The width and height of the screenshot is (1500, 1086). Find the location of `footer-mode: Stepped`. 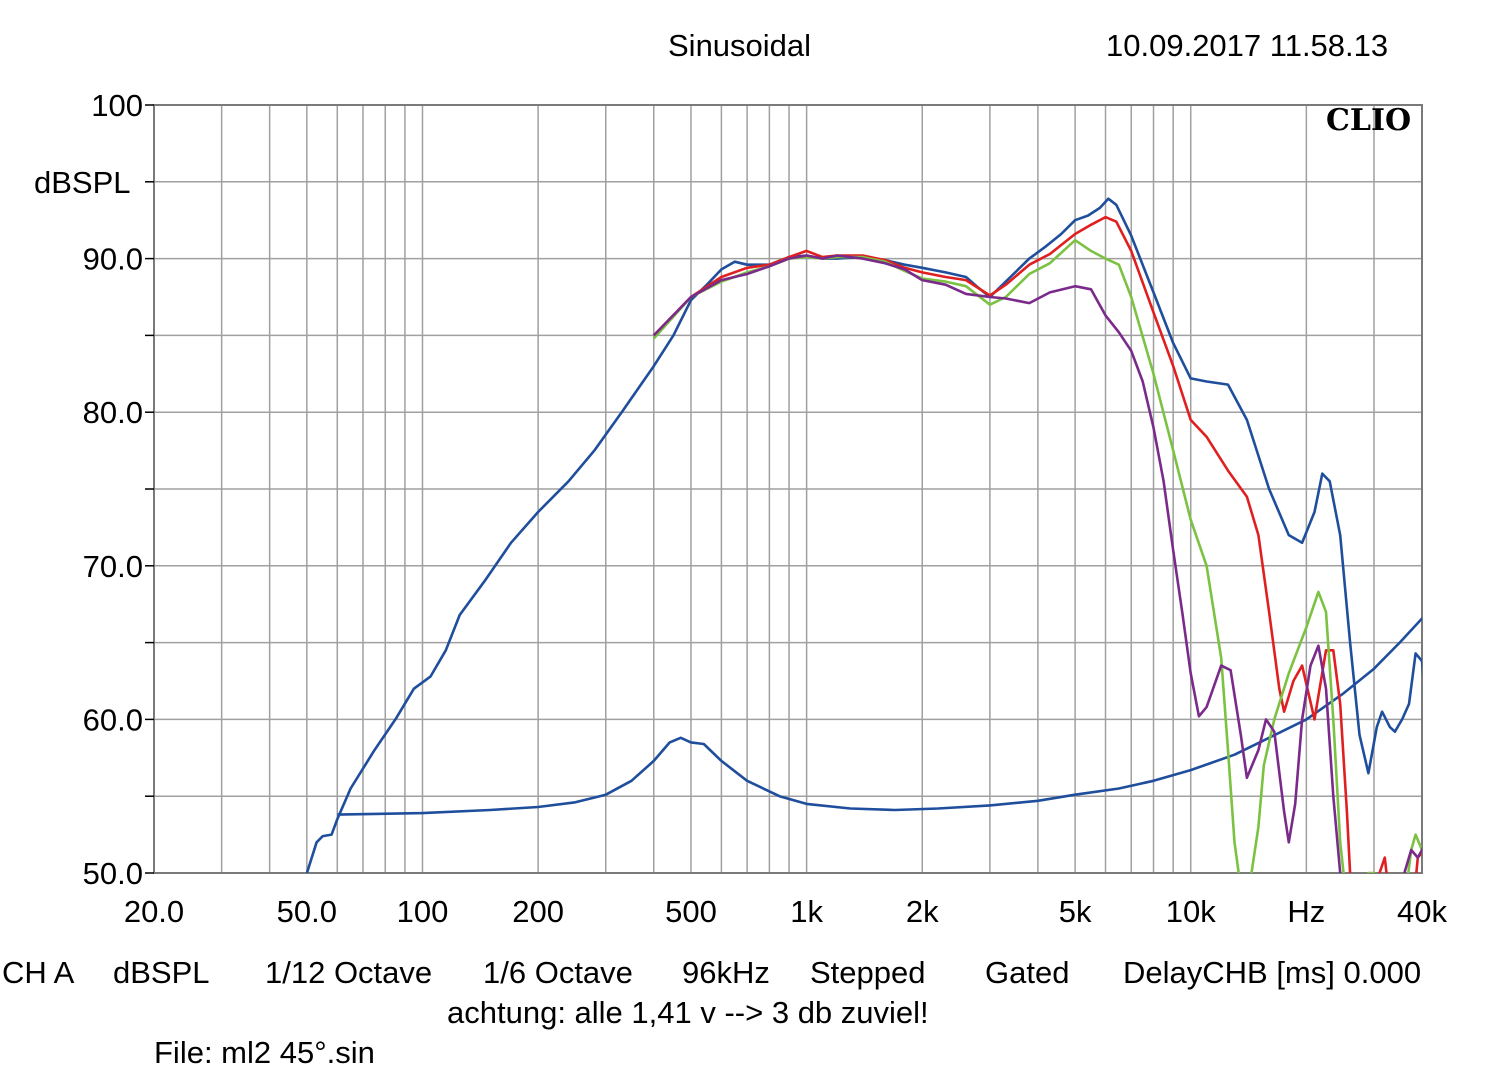

footer-mode: Stepped is located at coordinates (868, 972).